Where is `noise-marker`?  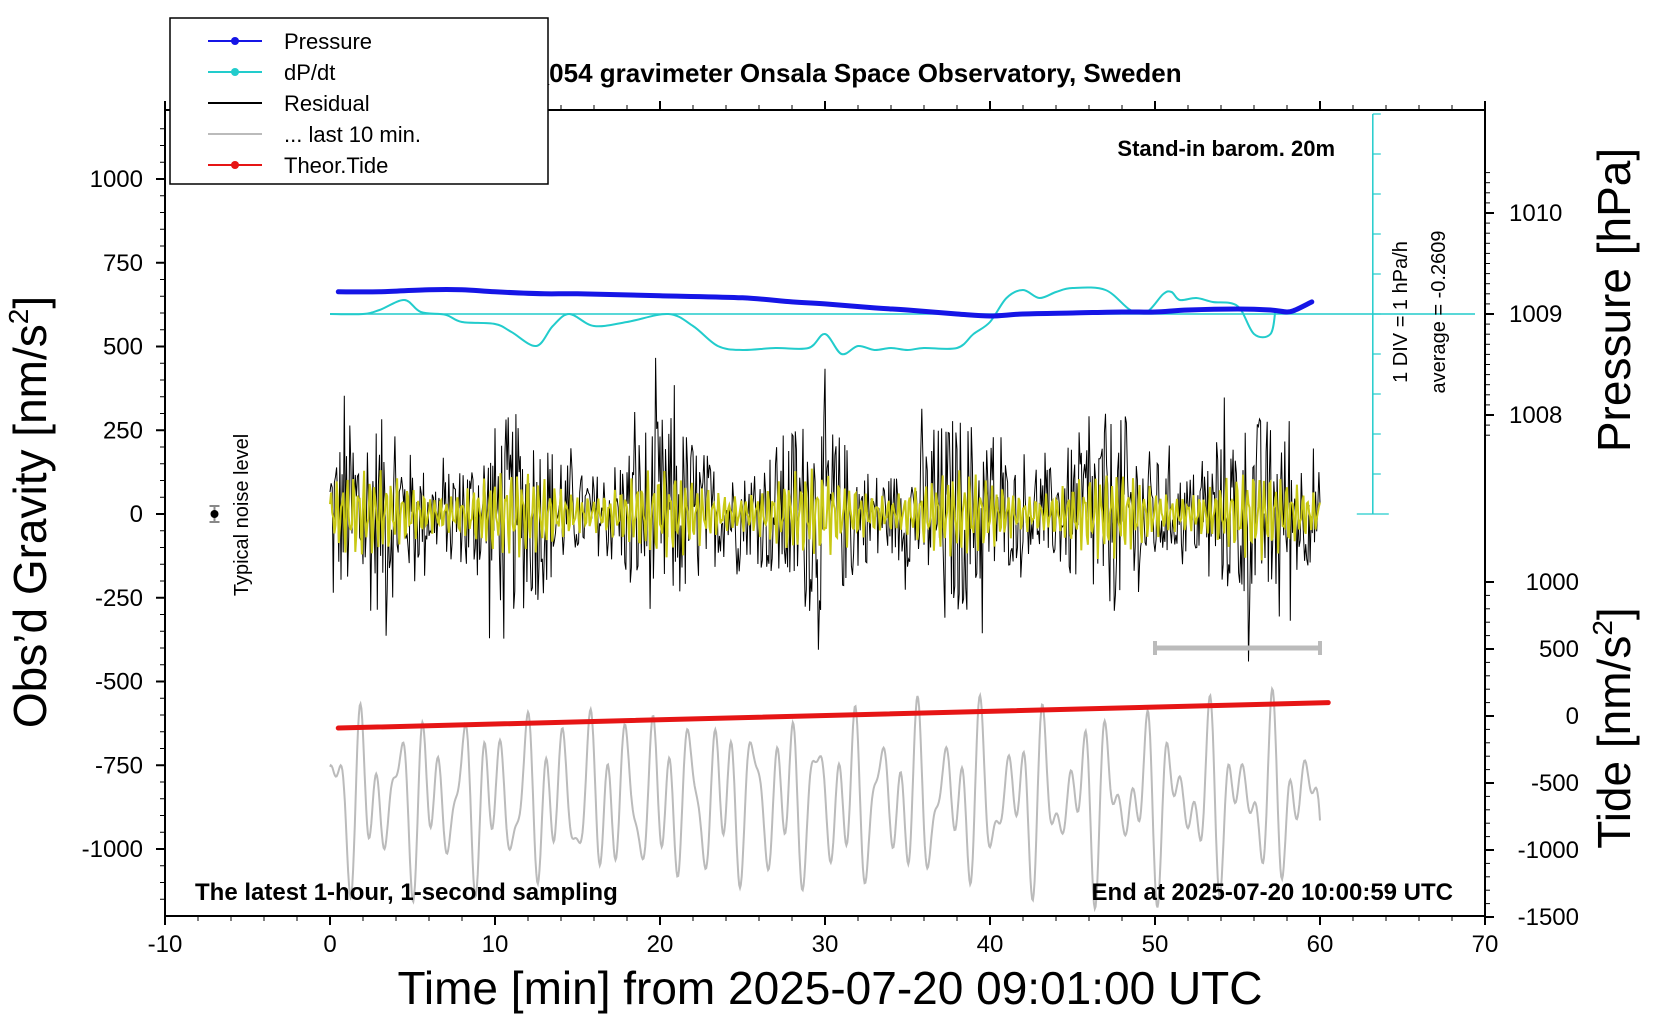 noise-marker is located at coordinates (214, 514).